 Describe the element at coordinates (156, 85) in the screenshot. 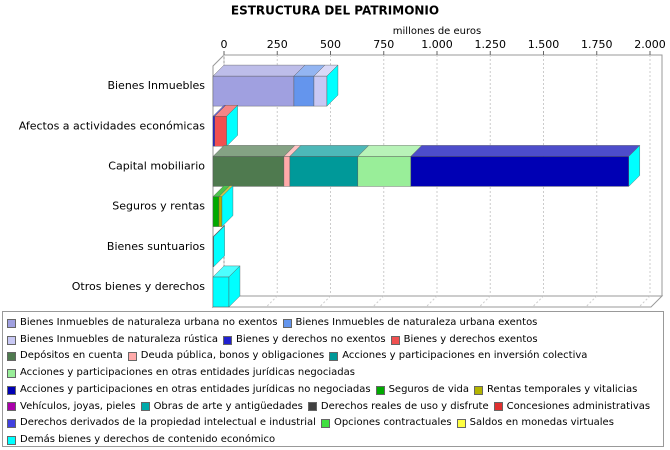

I see `y-tick-label: Bienes Inmuebles` at that location.